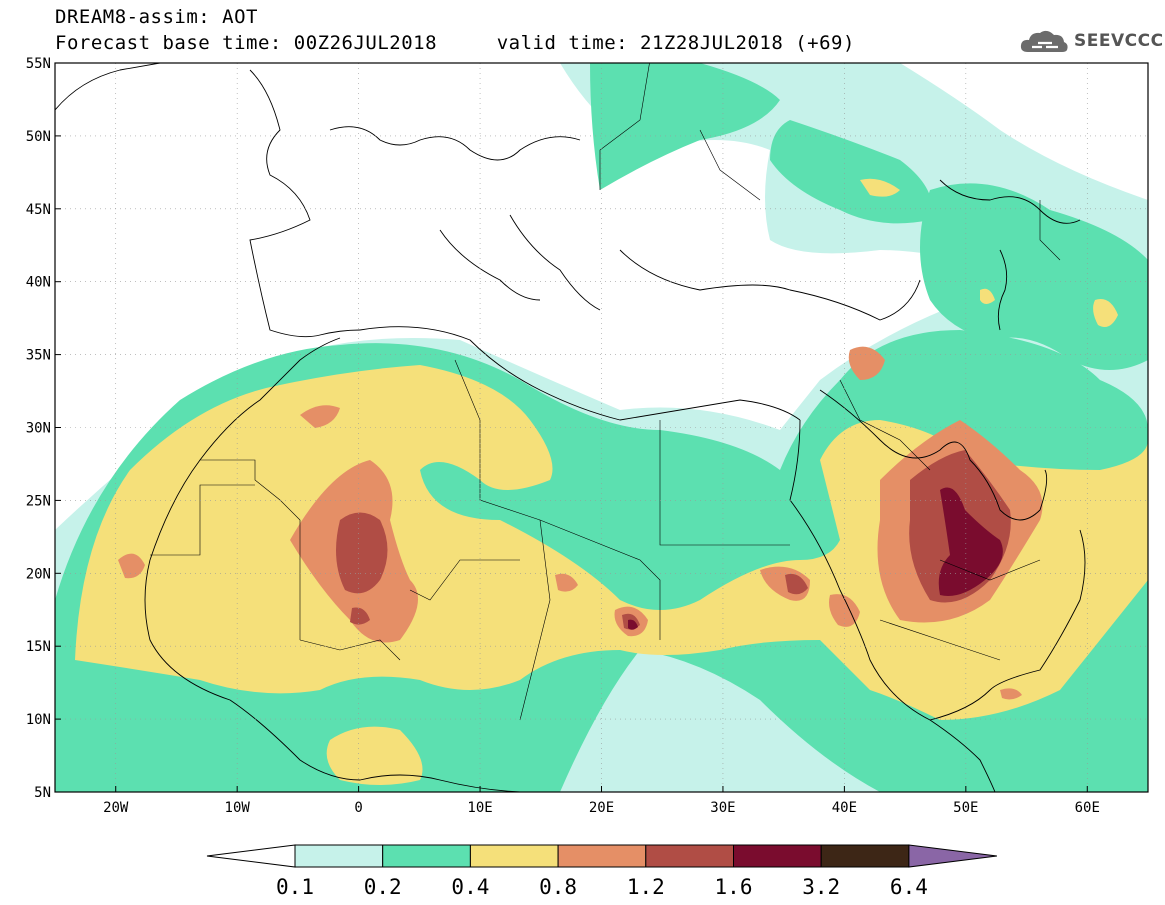  I want to click on lat-tick-label: 15N, so click(38, 647).